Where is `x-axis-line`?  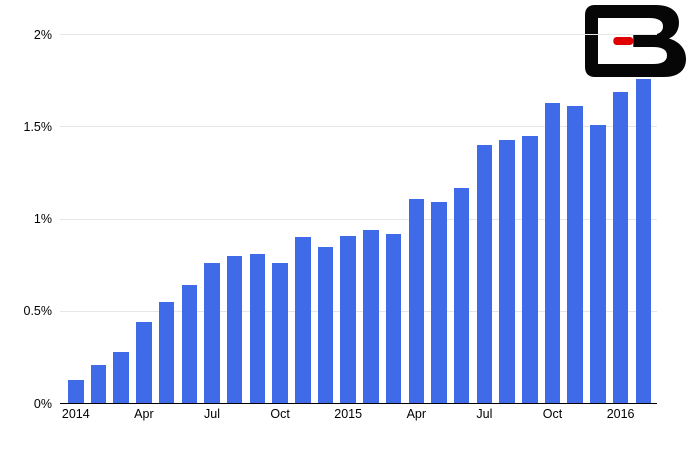
x-axis-line is located at coordinates (358, 403).